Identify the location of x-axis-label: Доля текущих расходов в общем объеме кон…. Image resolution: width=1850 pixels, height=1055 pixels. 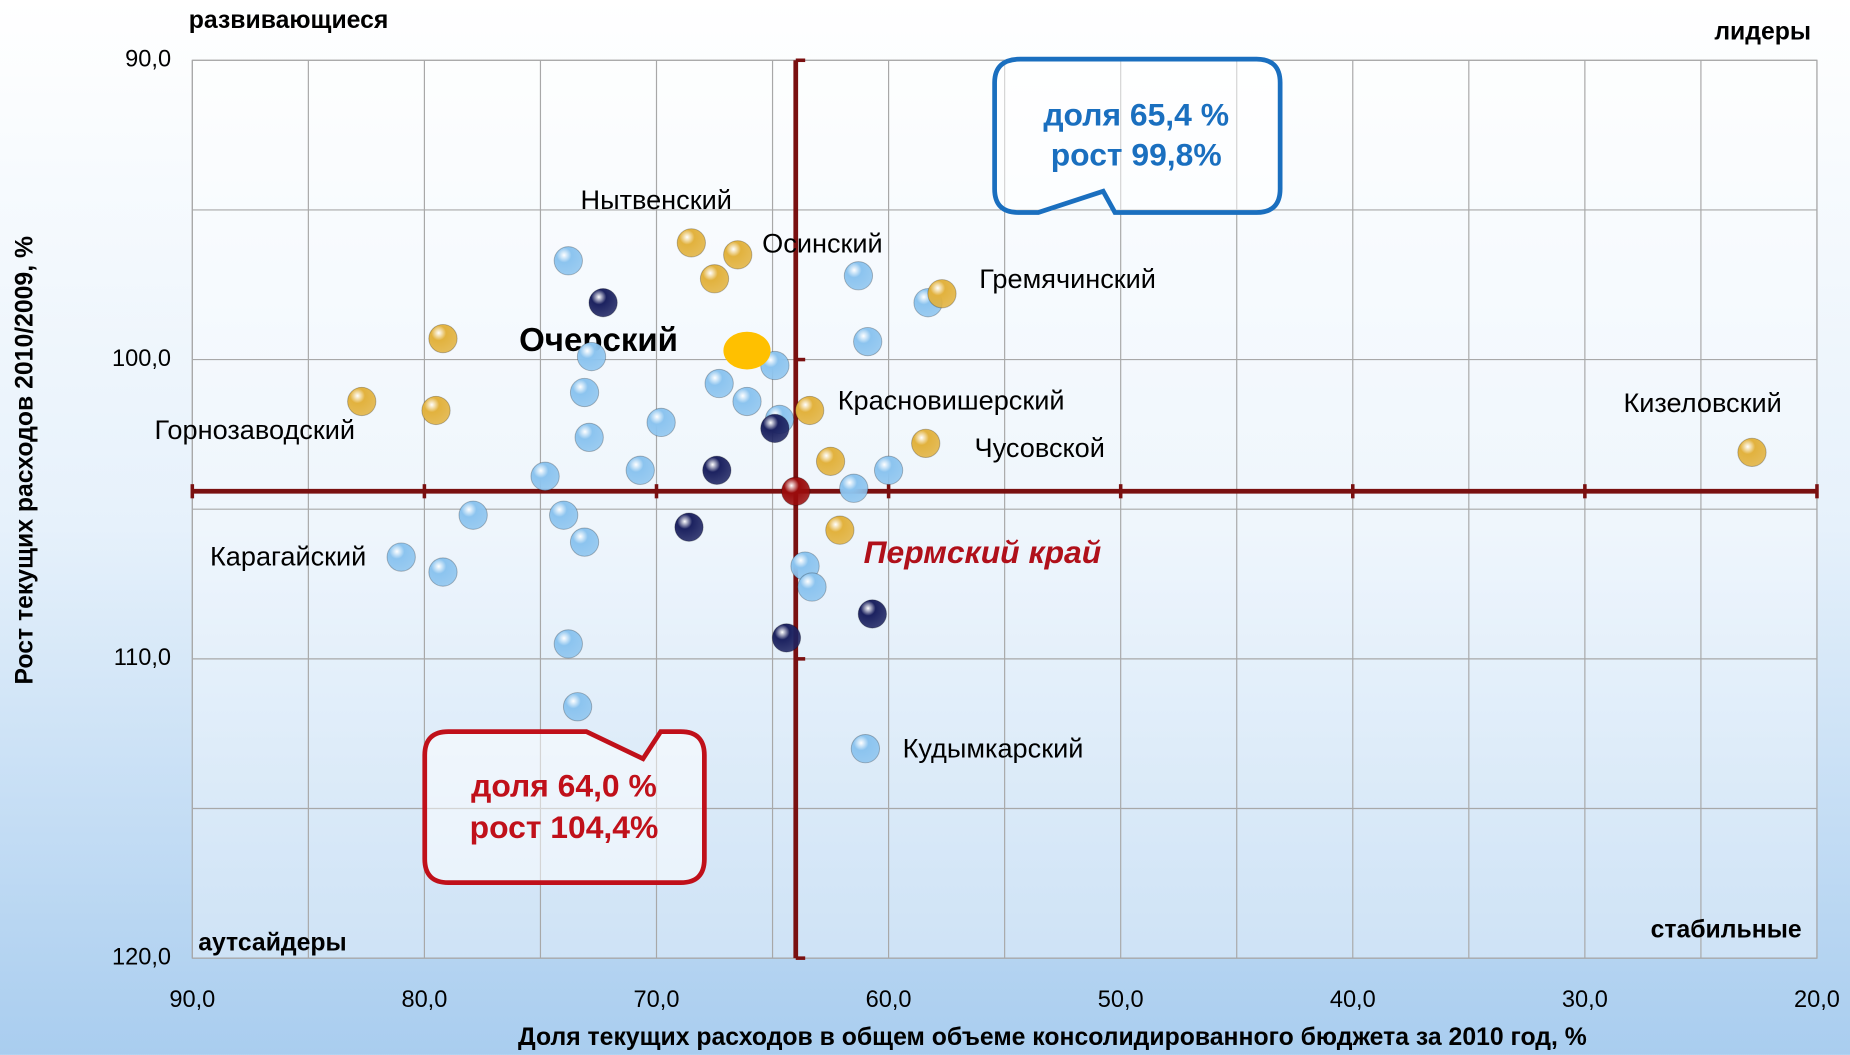
(1052, 1037).